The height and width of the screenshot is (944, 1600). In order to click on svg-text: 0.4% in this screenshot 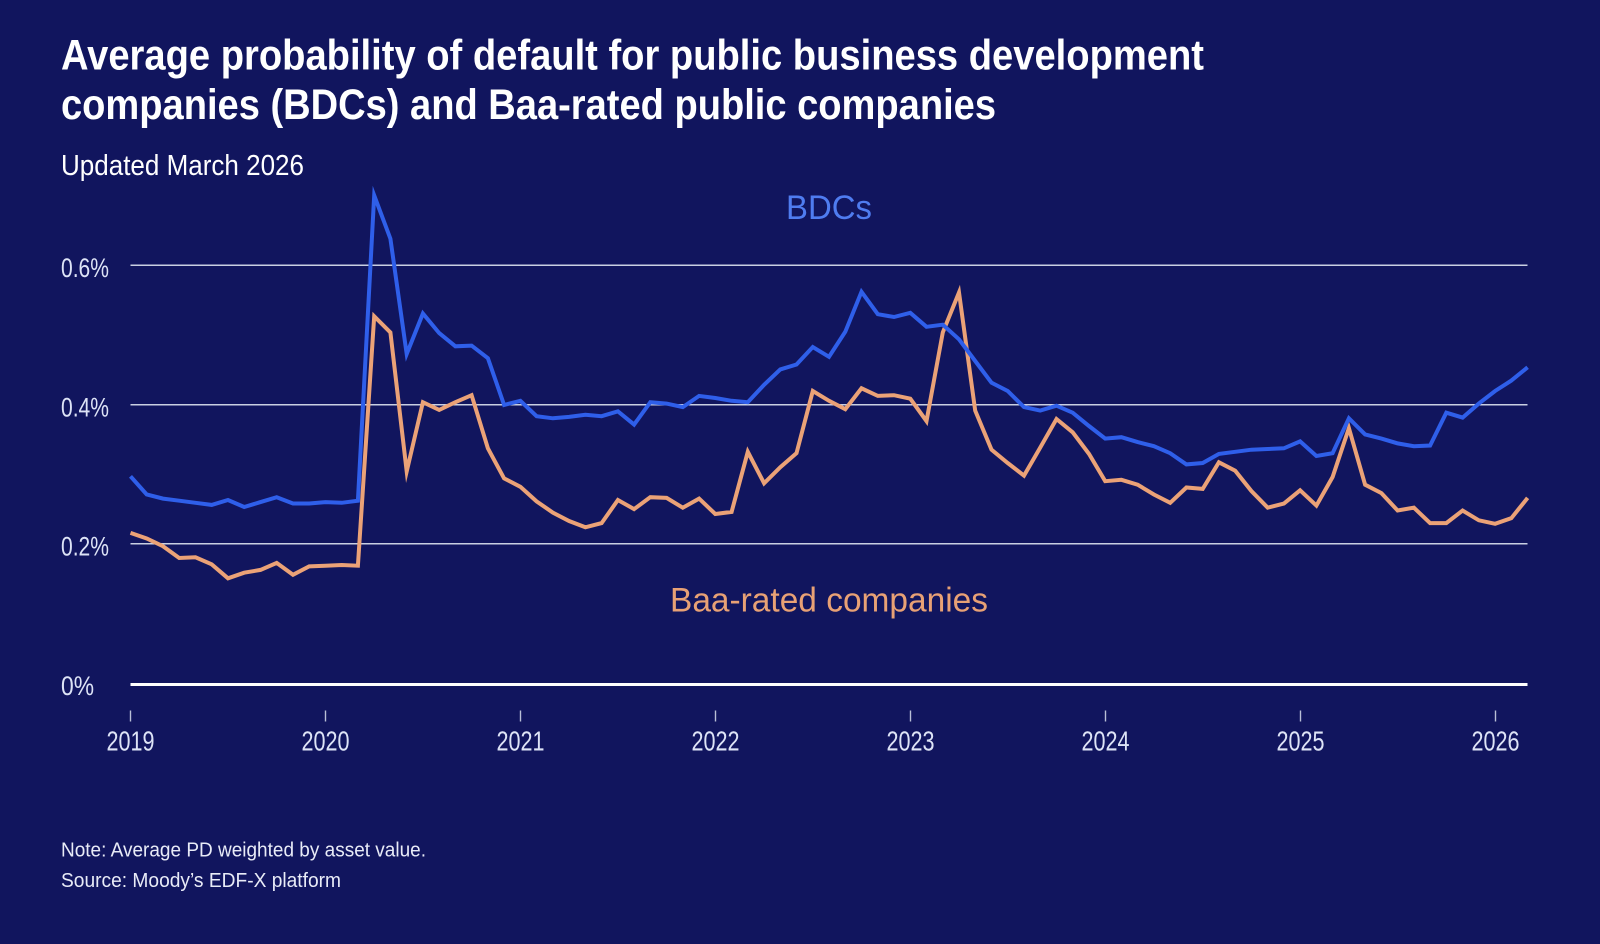, I will do `click(85, 408)`.